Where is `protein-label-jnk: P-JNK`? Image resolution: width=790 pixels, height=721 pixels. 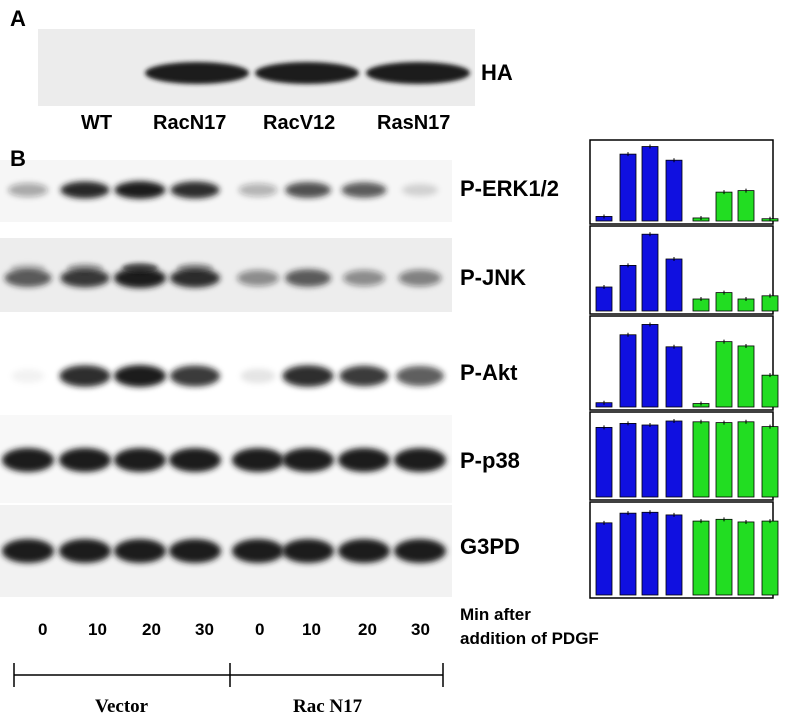
protein-label-jnk: P-JNK is located at coordinates (493, 277).